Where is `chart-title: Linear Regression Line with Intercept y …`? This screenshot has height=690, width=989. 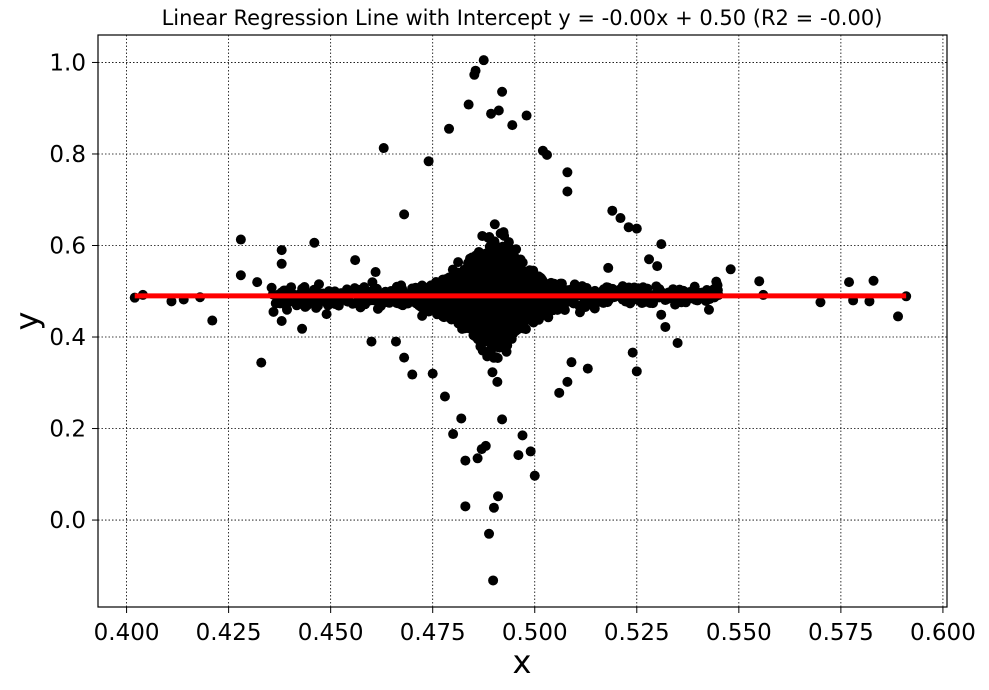 chart-title: Linear Regression Line with Intercept y … is located at coordinates (522, 18).